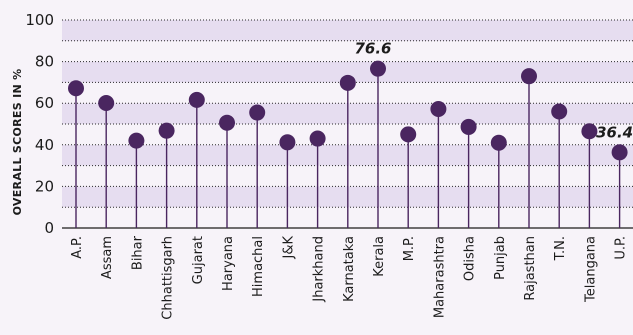 This screenshot has height=335, width=633. I want to click on x-category-label: Chhattisgarh, so click(168, 278).